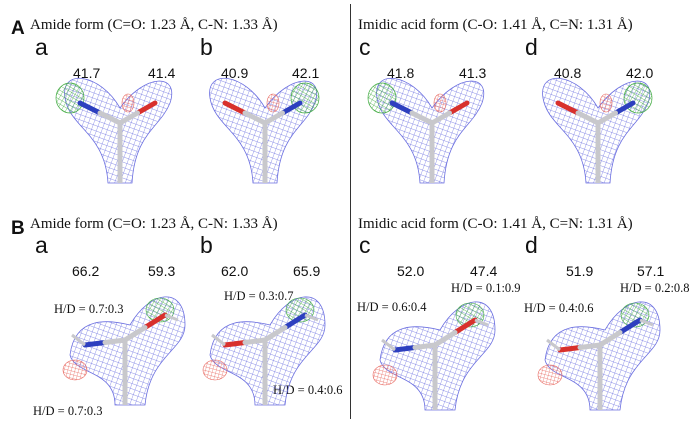  I want to click on panel-a-sub-b-value-left: 40.9, so click(235, 73).